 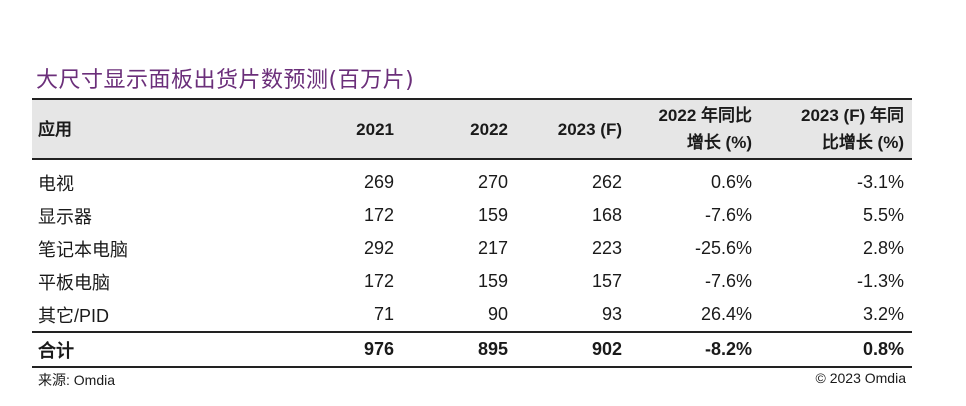 I want to click on source-note: 来源: Omdia, so click(x=77, y=380).